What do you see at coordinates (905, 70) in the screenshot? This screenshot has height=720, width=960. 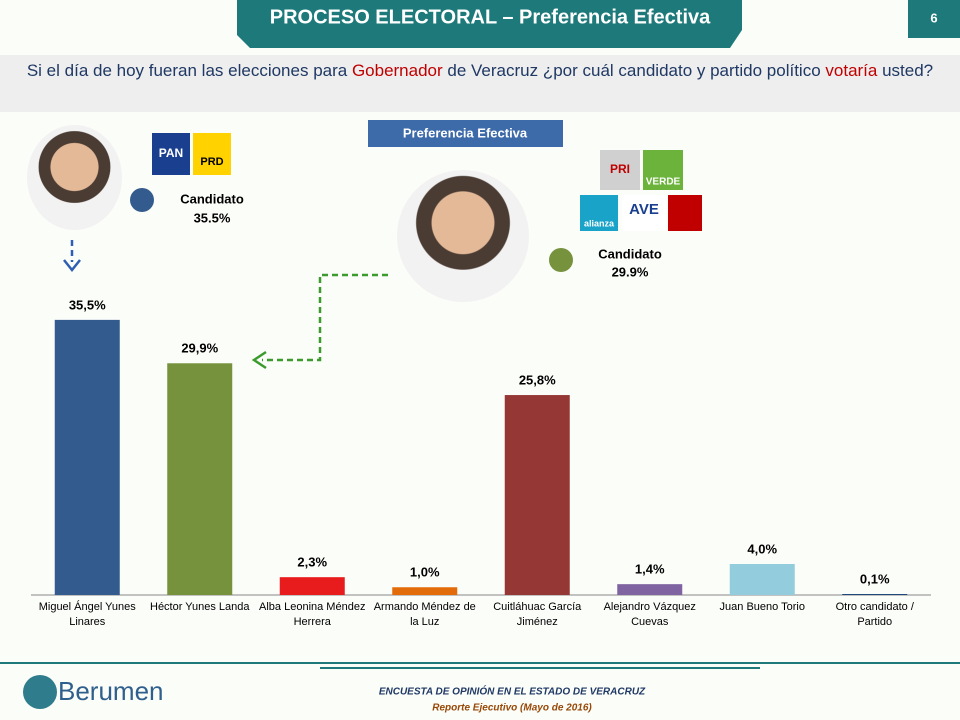 I see `question-text: usted?` at bounding box center [905, 70].